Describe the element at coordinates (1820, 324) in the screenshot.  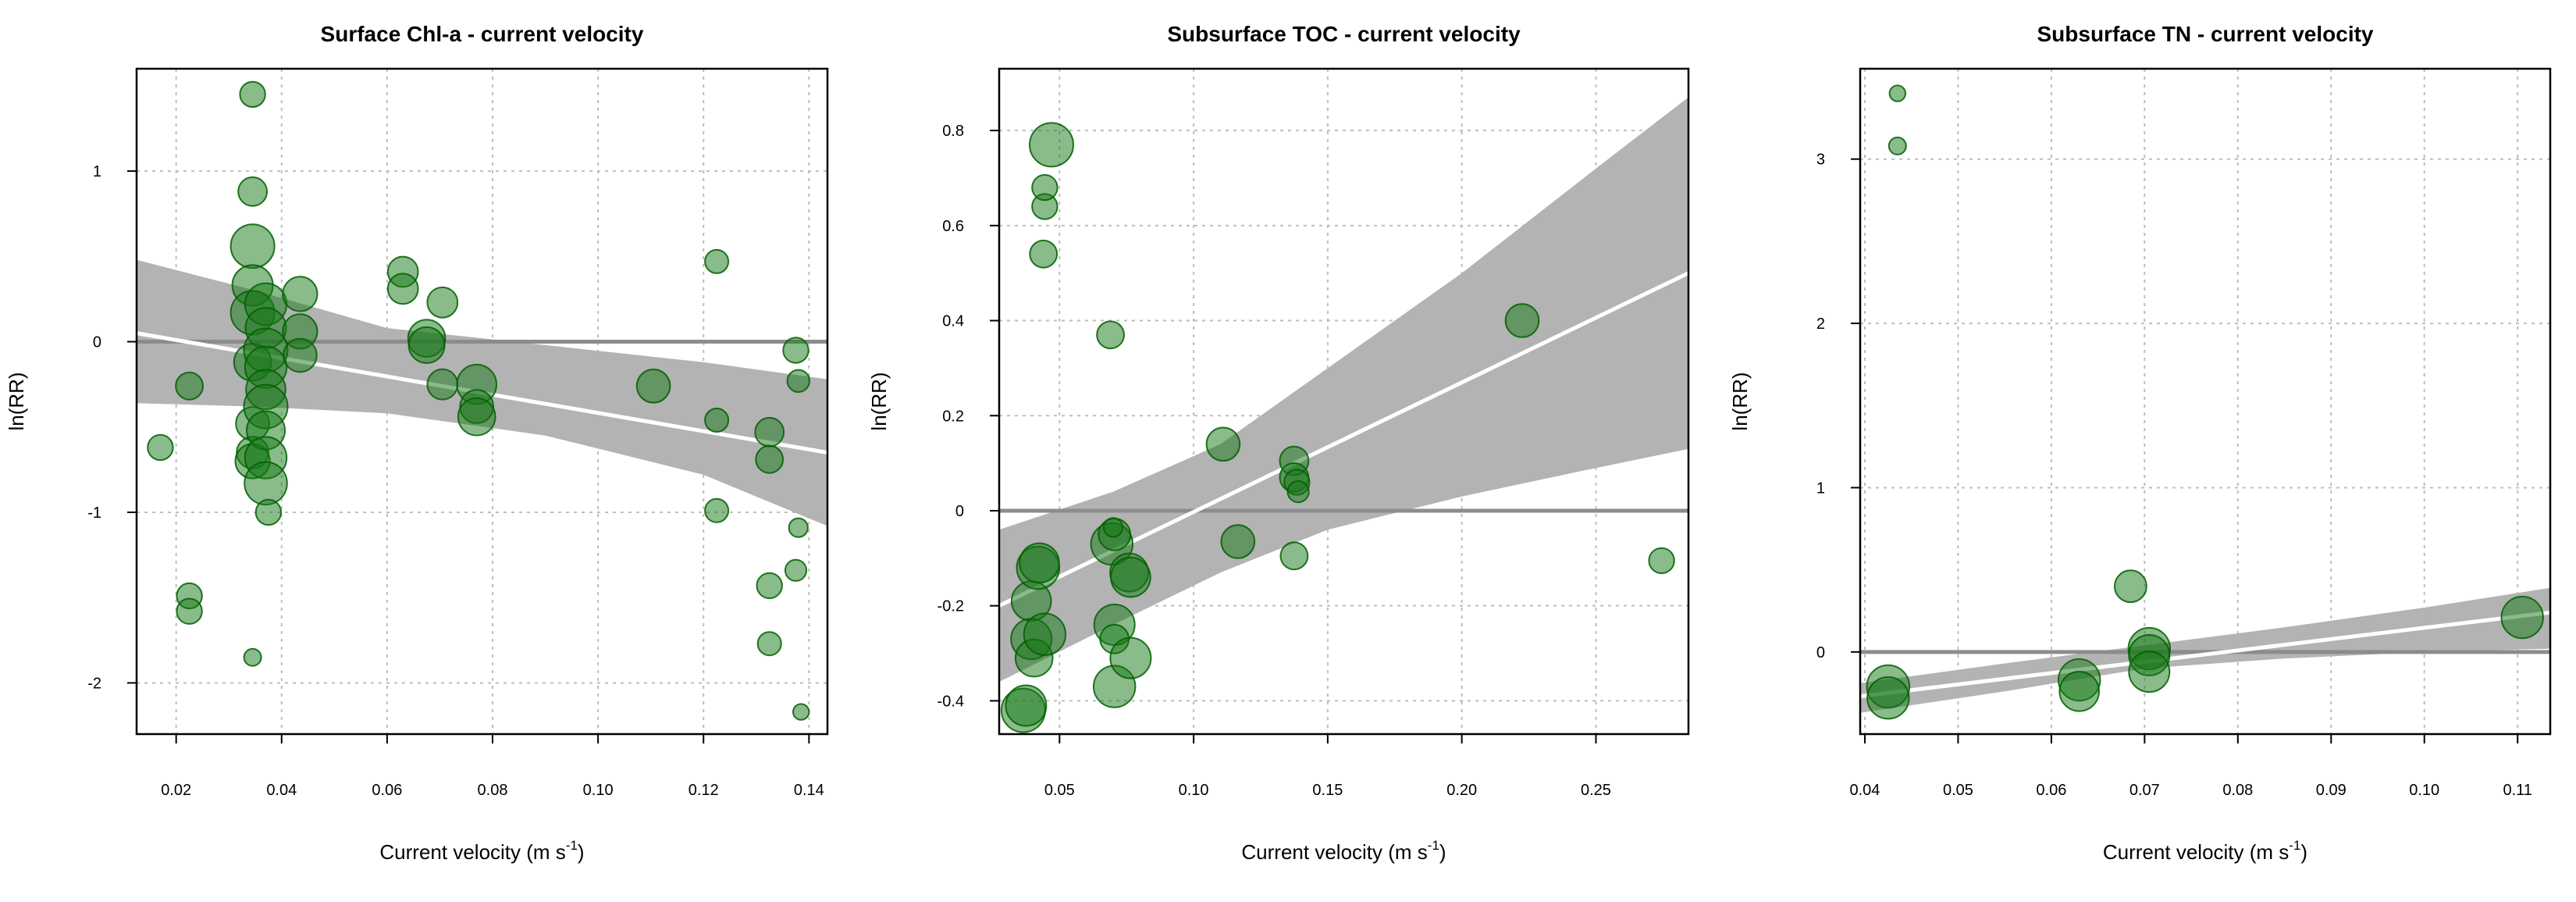
I see `y-tick-label: 2` at that location.